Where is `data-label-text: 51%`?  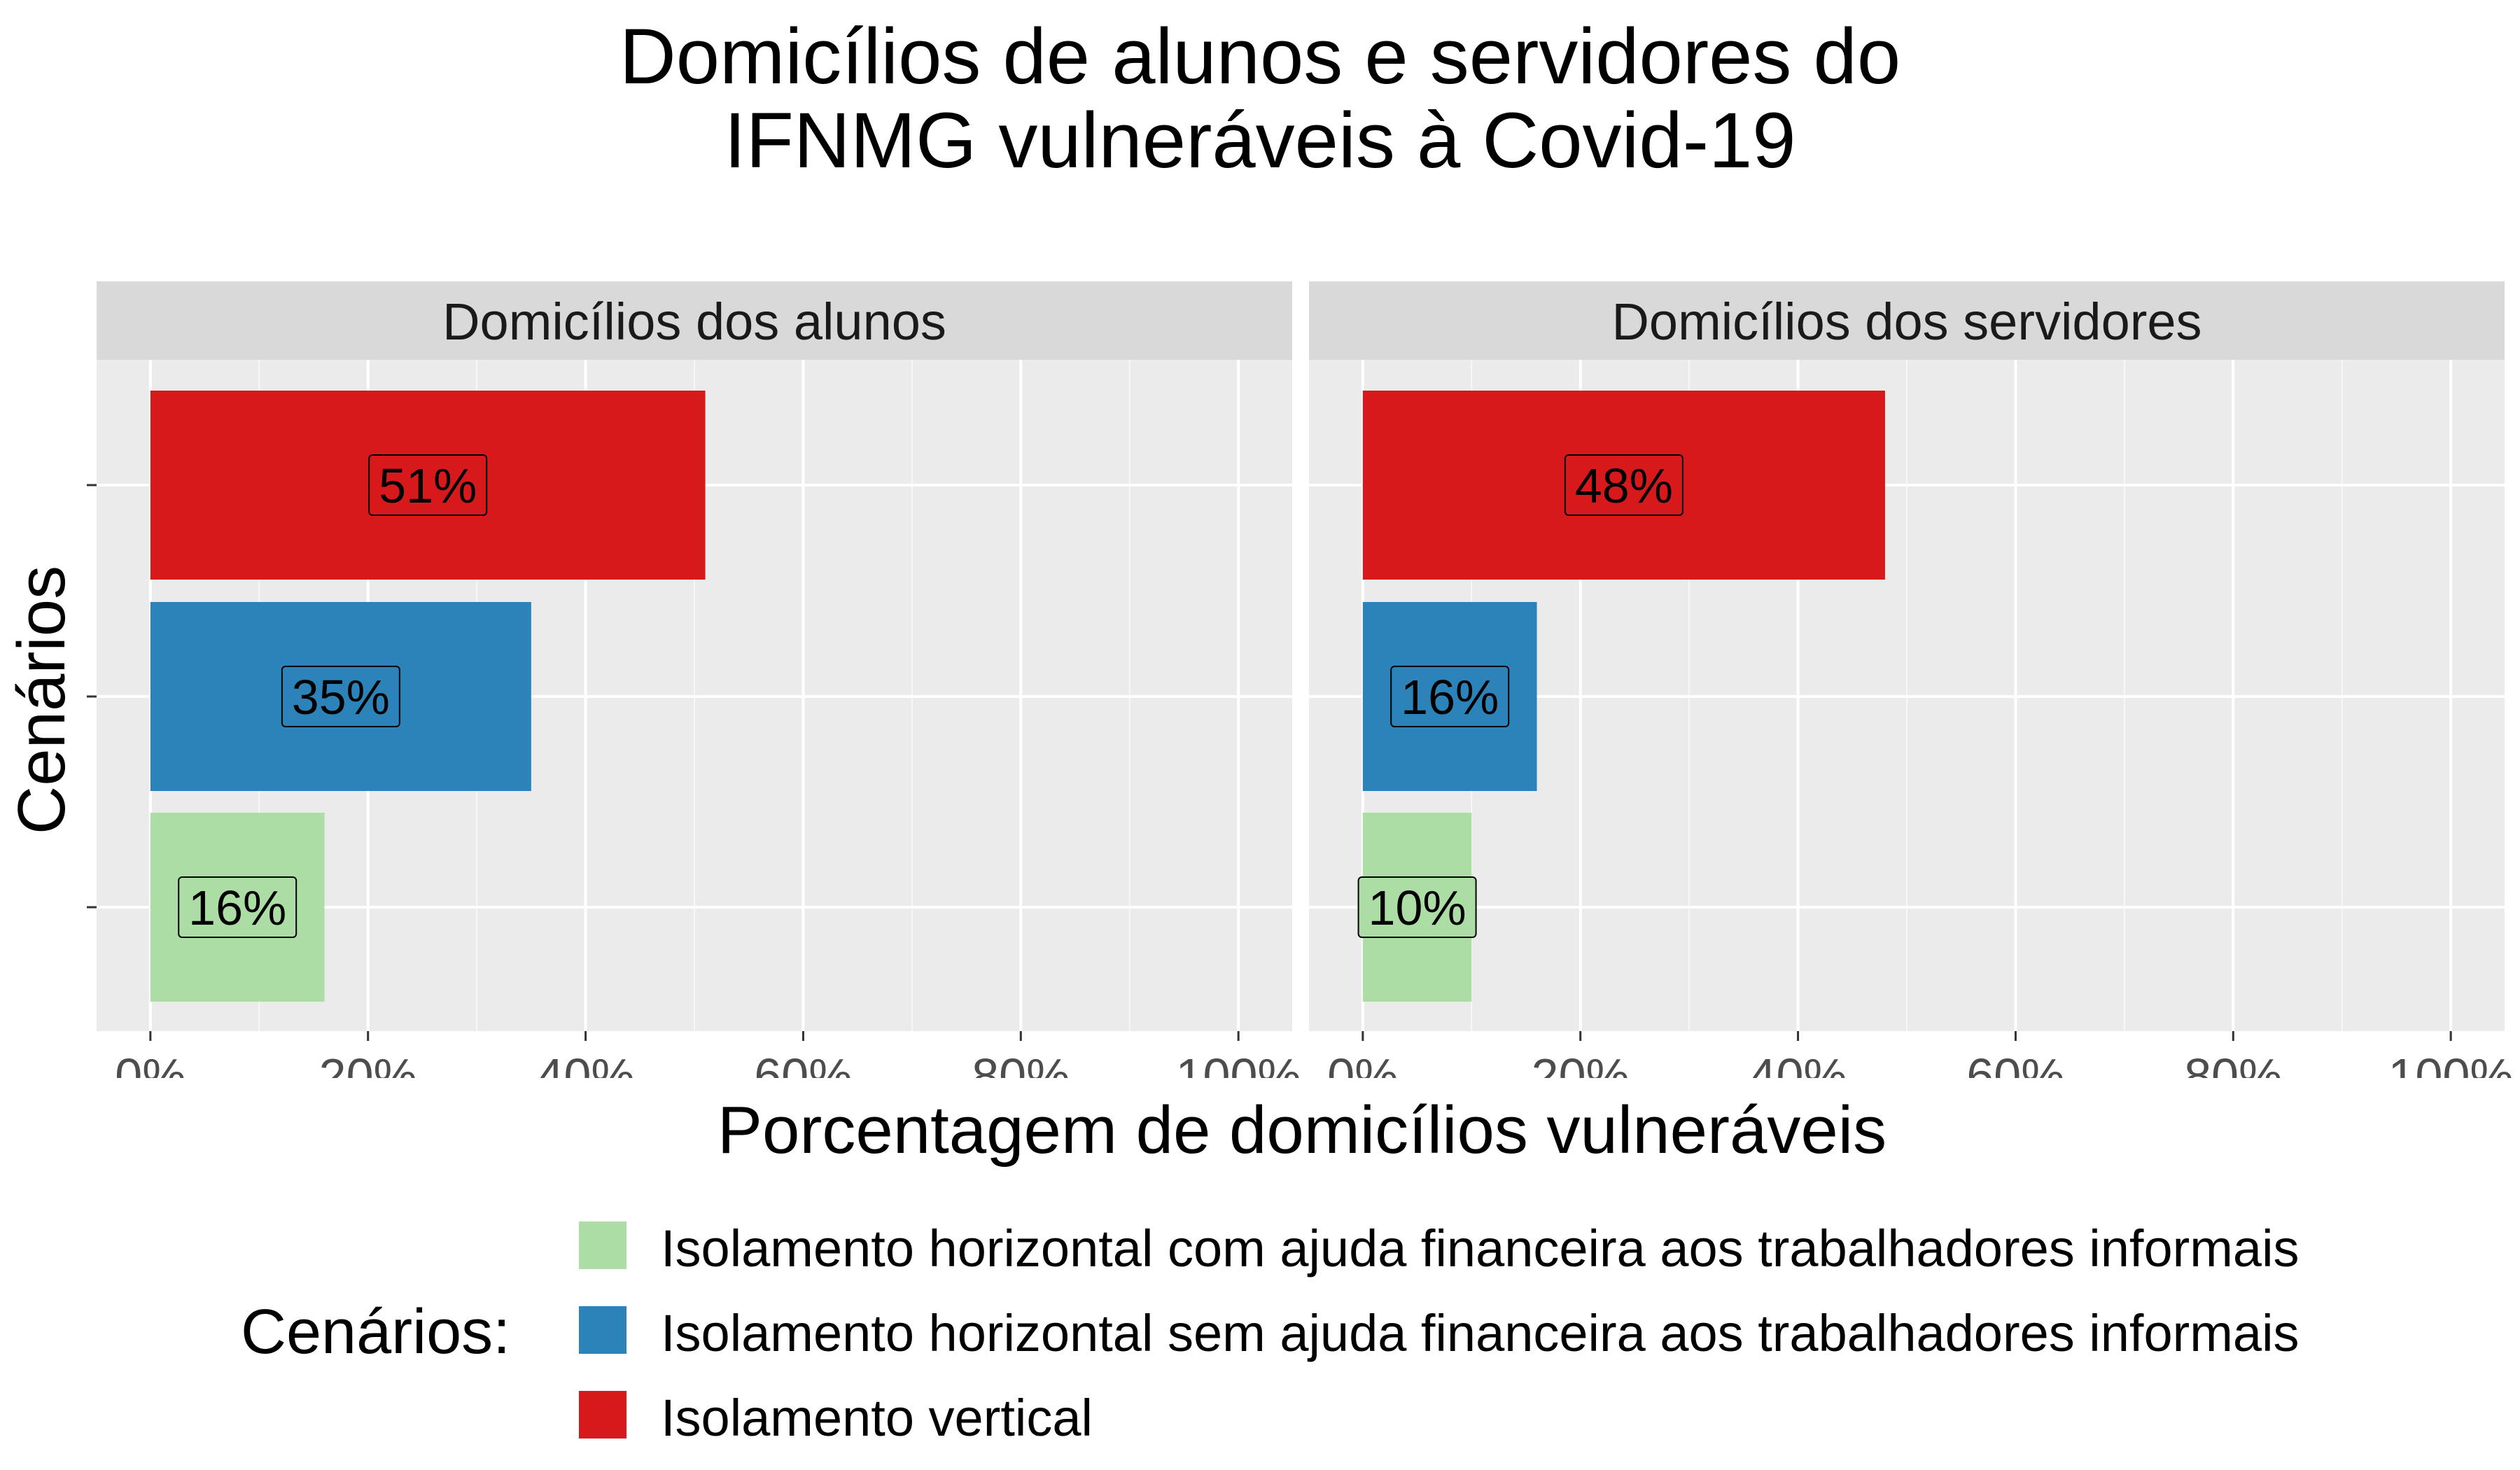 data-label-text: 51% is located at coordinates (428, 485).